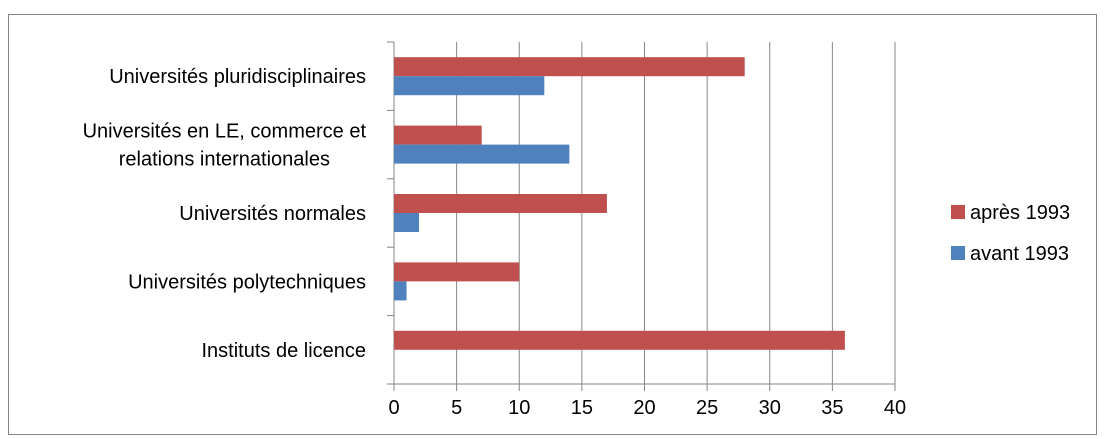 The width and height of the screenshot is (1107, 439). What do you see at coordinates (958, 253) in the screenshot?
I see `legend-swatch-avant` at bounding box center [958, 253].